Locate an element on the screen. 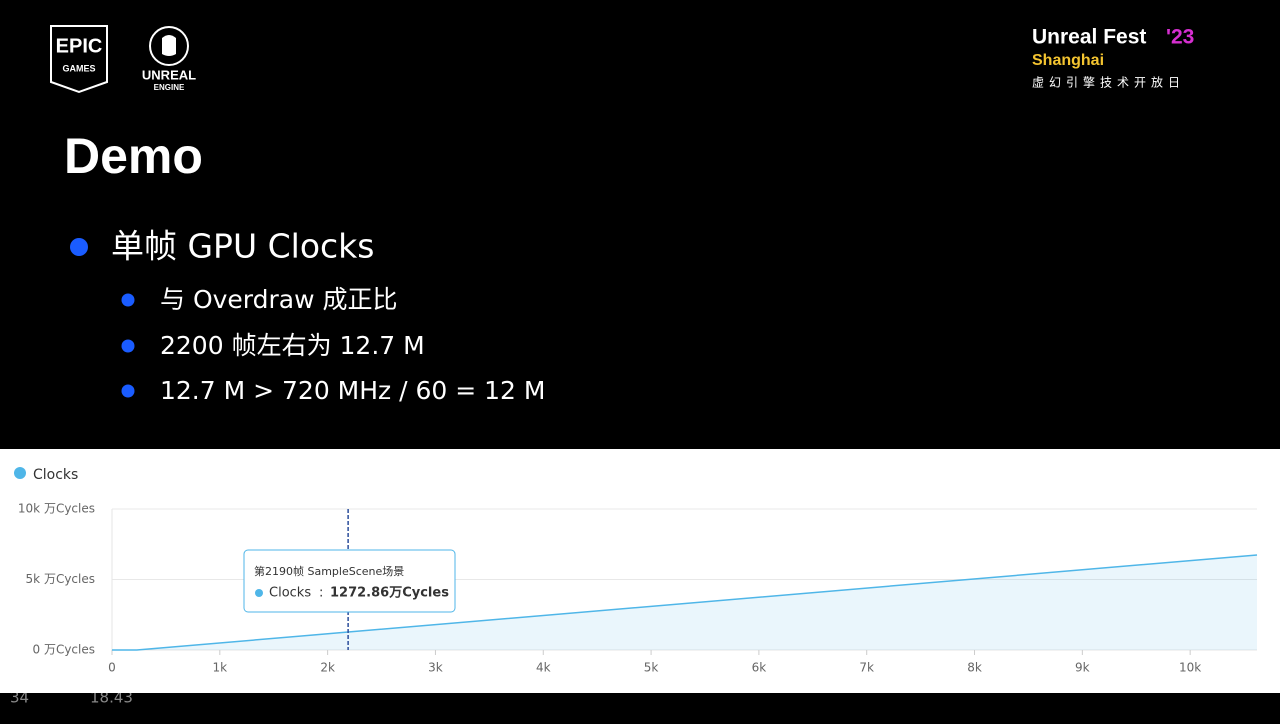 Image resolution: width=1280 pixels, height=724 pixels. slide-title: Demo is located at coordinates (133, 156).